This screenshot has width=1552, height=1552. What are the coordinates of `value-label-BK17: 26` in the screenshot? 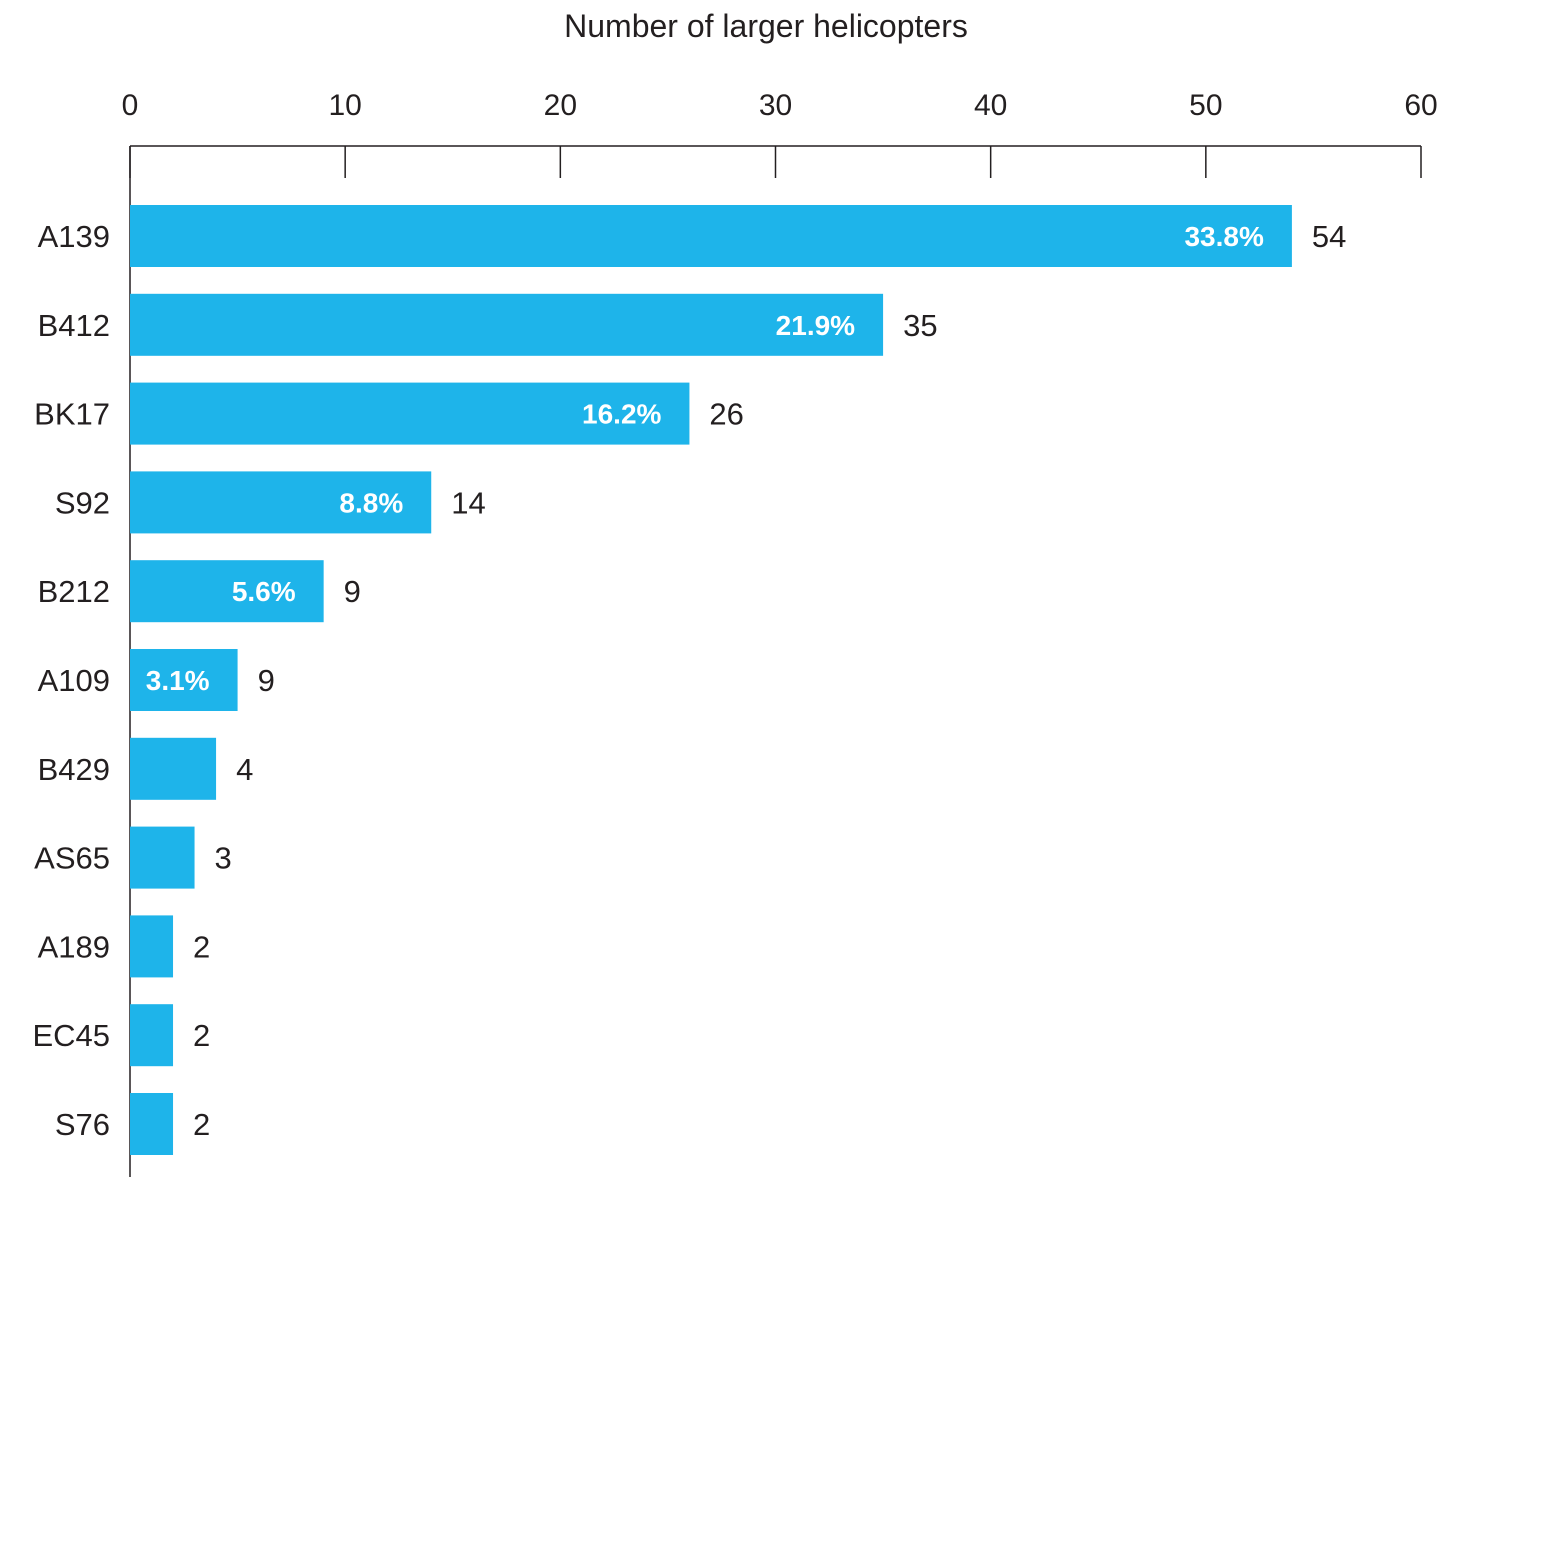 It's located at (726, 414).